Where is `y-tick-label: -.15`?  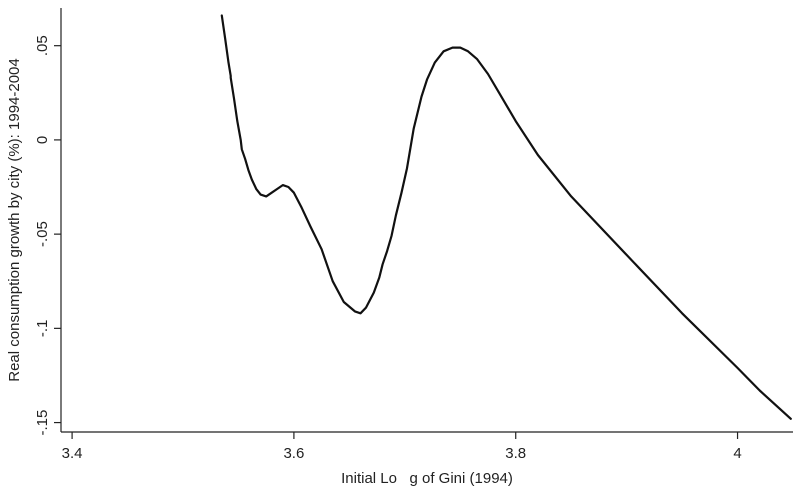 y-tick-label: -.15 is located at coordinates (42, 423).